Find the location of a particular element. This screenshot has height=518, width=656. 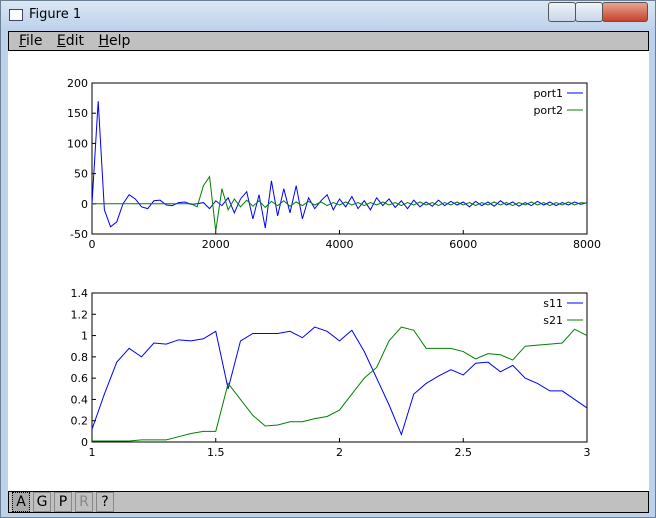

toolbar-button: R is located at coordinates (84, 502).